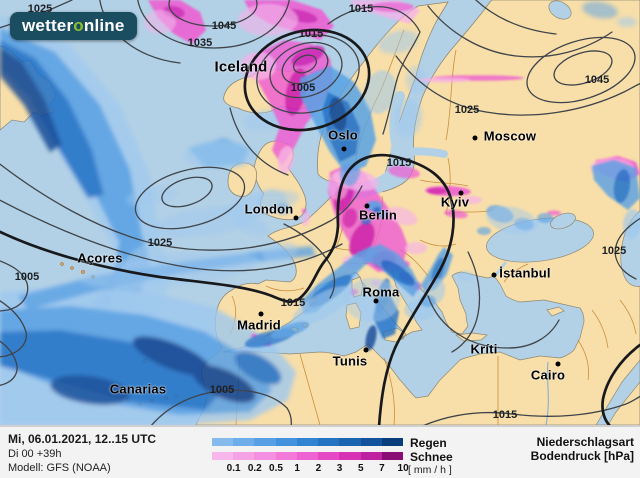 The width and height of the screenshot is (640, 478). Describe the element at coordinates (78, 25) in the screenshot. I see `logo-text-o: o` at that location.